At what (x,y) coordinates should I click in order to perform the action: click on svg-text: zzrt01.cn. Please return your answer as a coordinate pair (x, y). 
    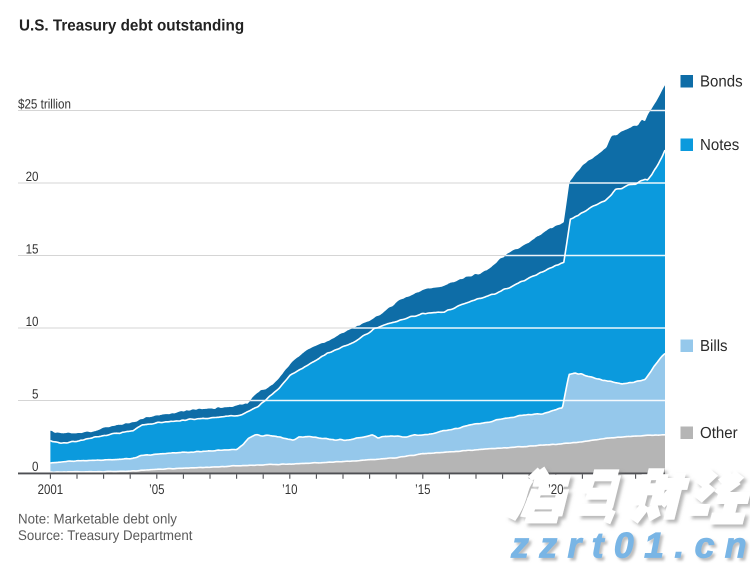
    Looking at the image, I should click on (630, 544).